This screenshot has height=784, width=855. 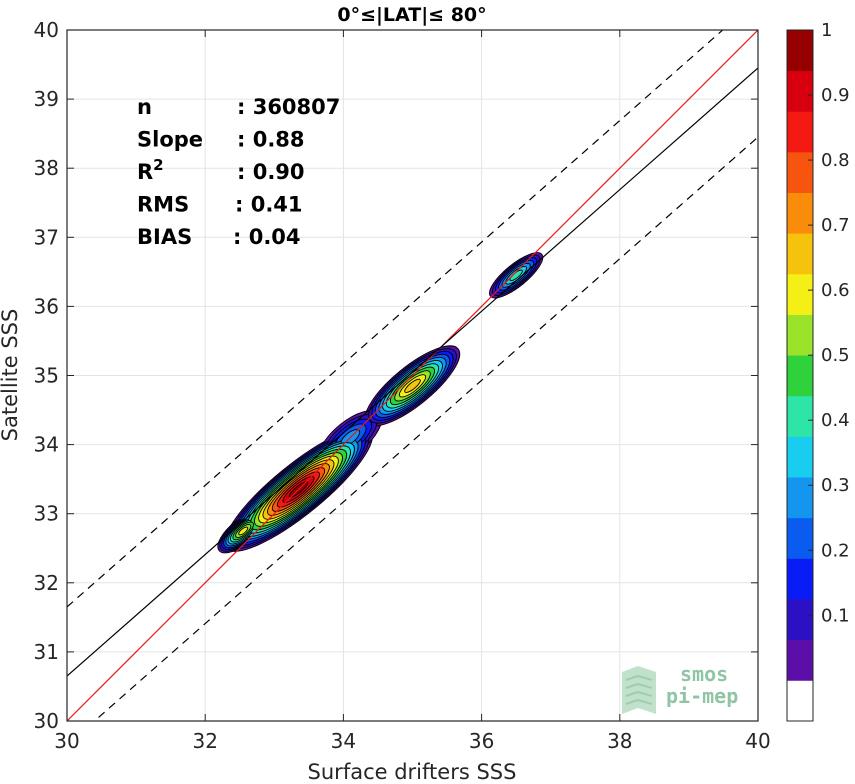 I want to click on y-tick-label: 39, so click(x=46, y=99).